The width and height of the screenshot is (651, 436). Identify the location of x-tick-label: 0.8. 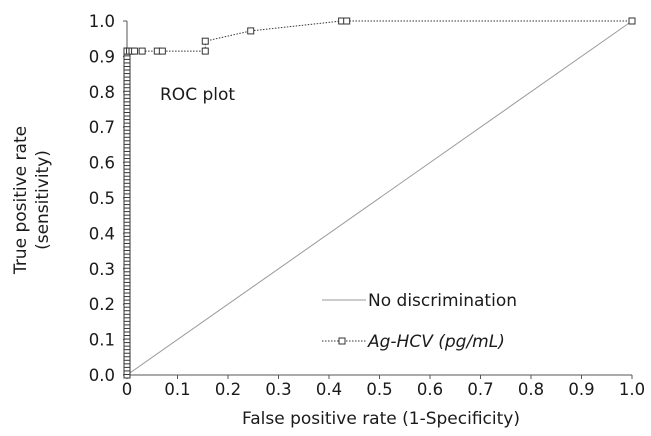
(531, 389).